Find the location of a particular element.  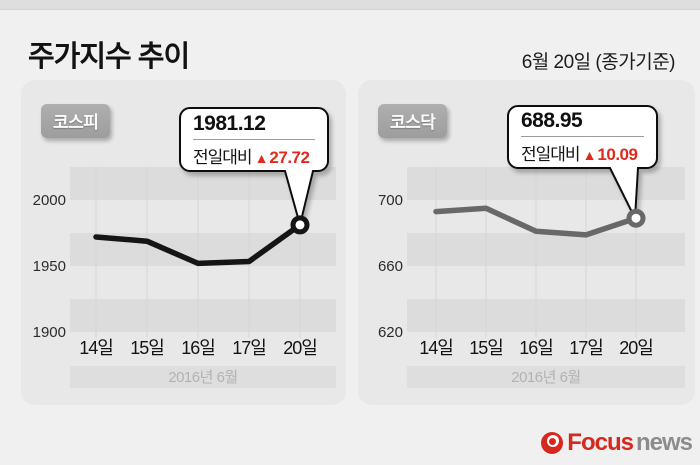

kosdaq-badge: 코스닥 is located at coordinates (413, 121).